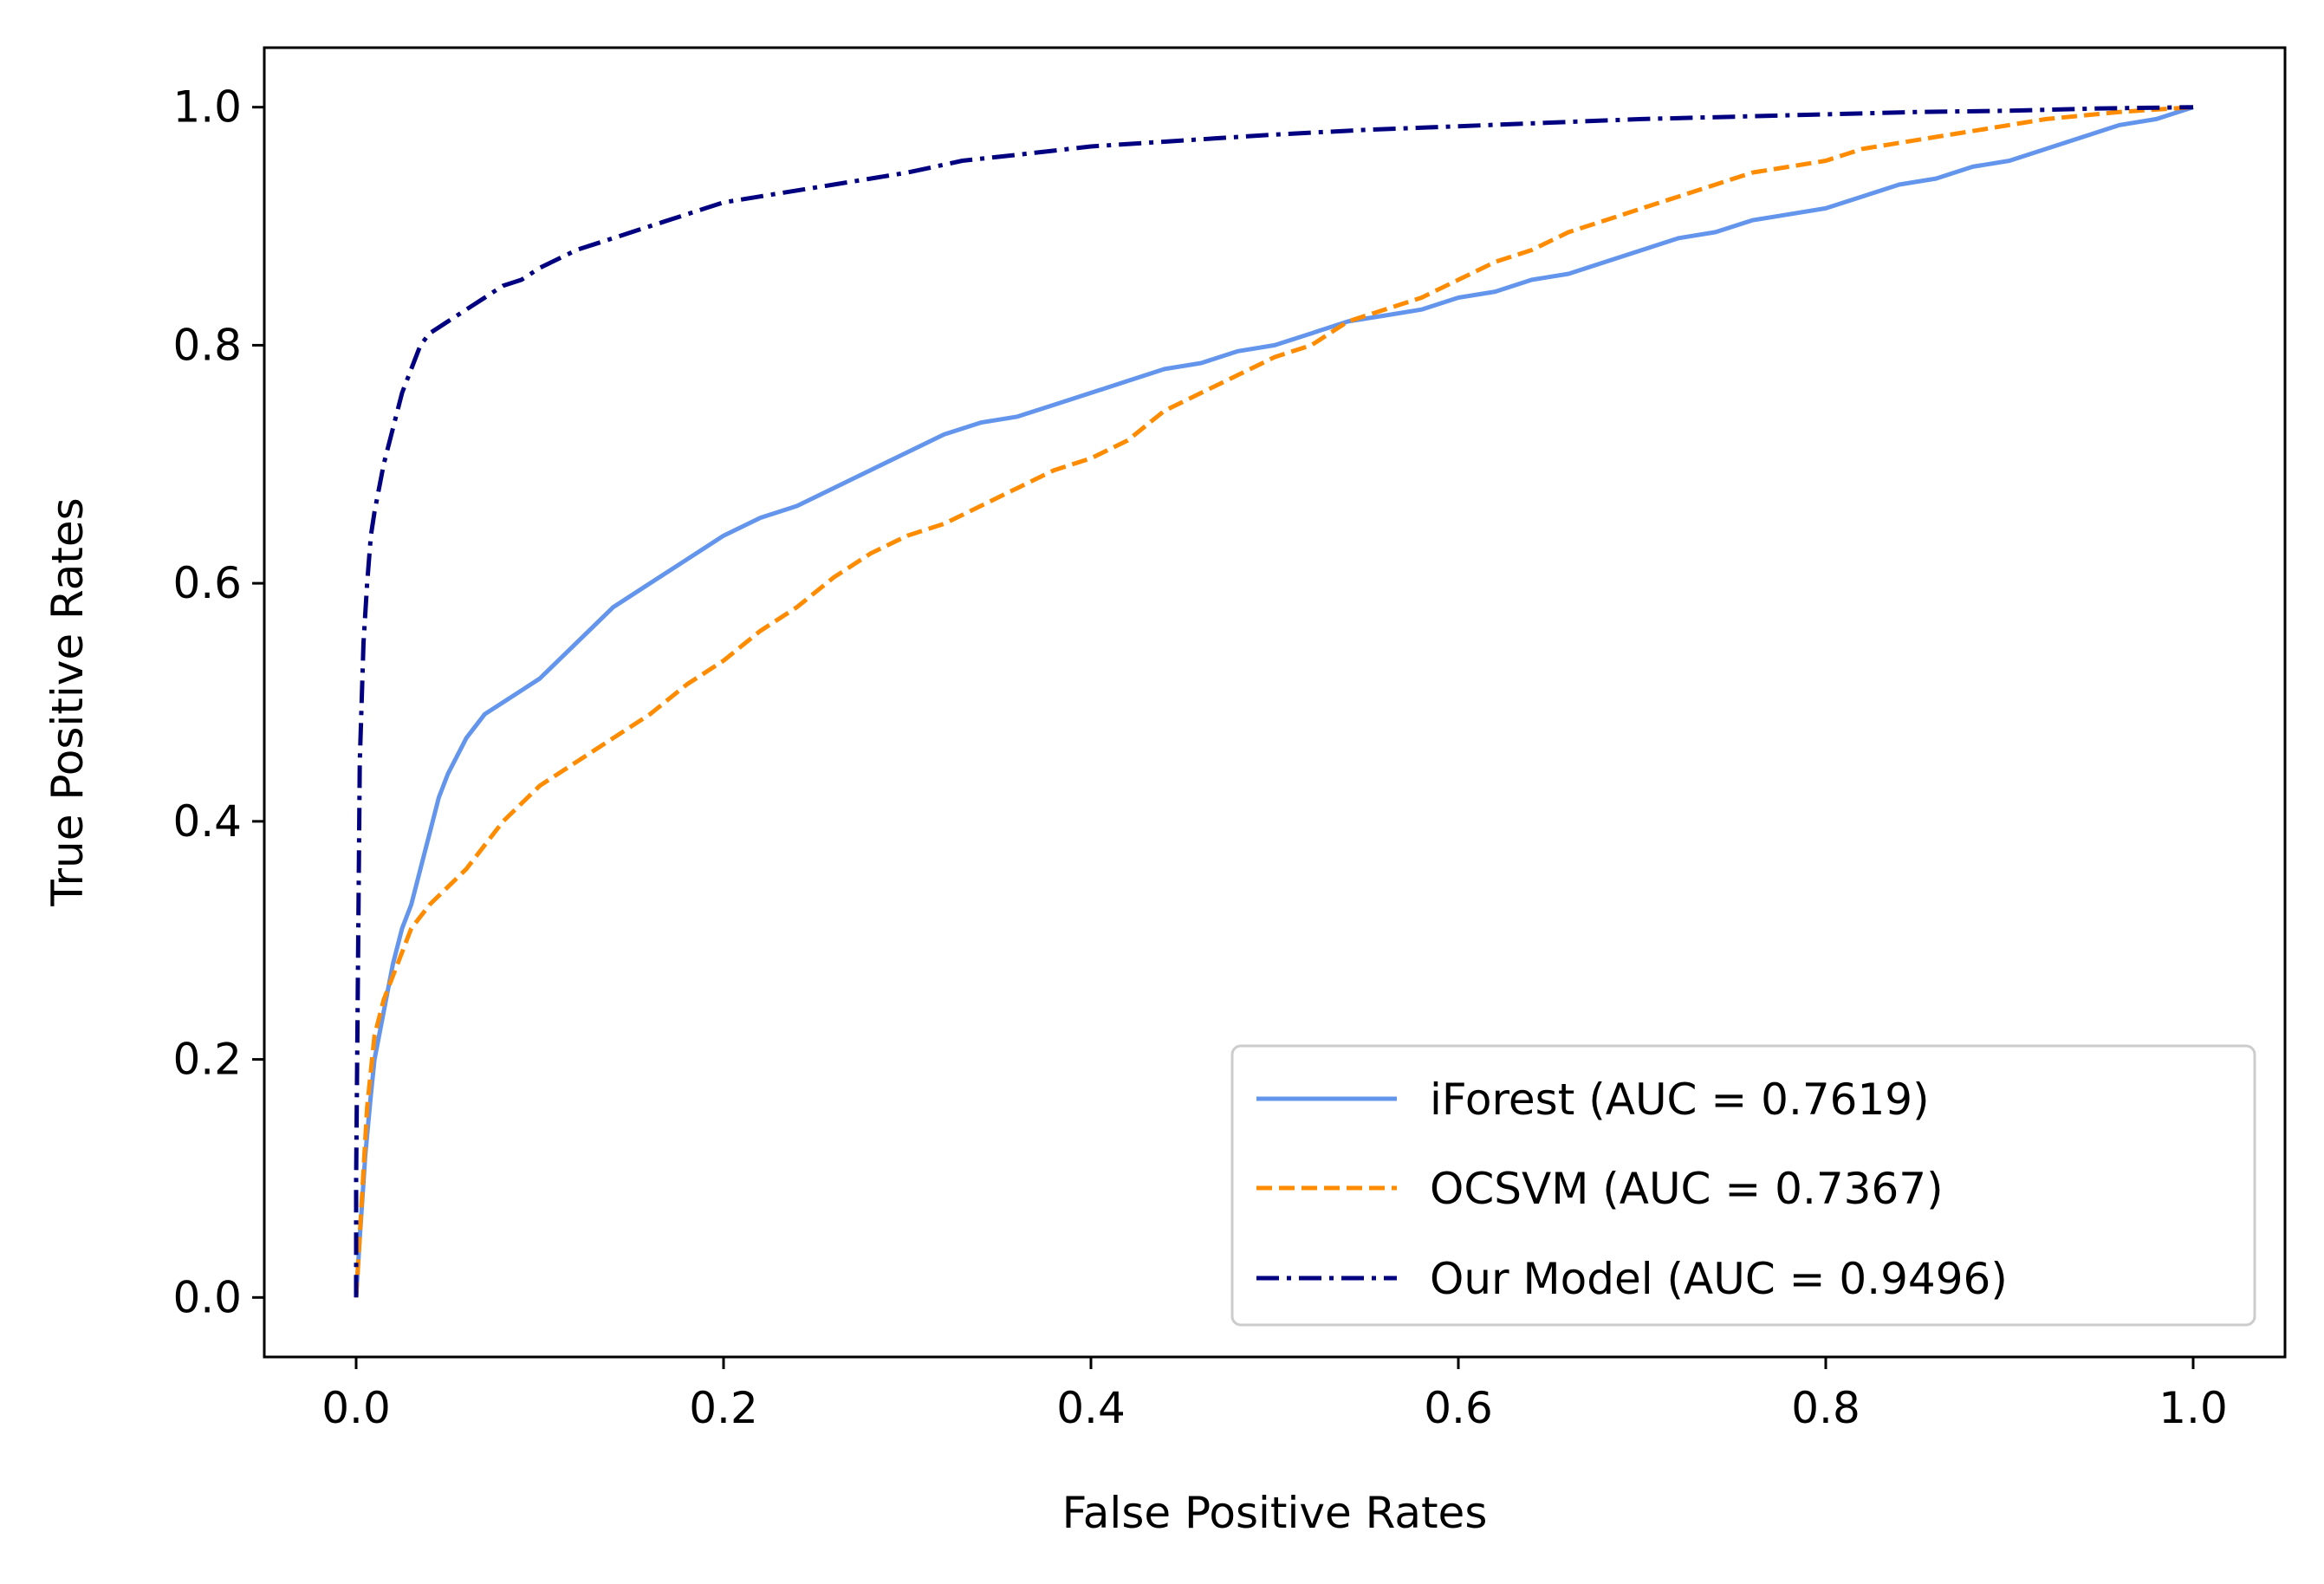 The image size is (2324, 1584). I want to click on y-axis-ticks: 0.0 0.2 0.4 0.6 0.8 1.0, so click(218, 702).